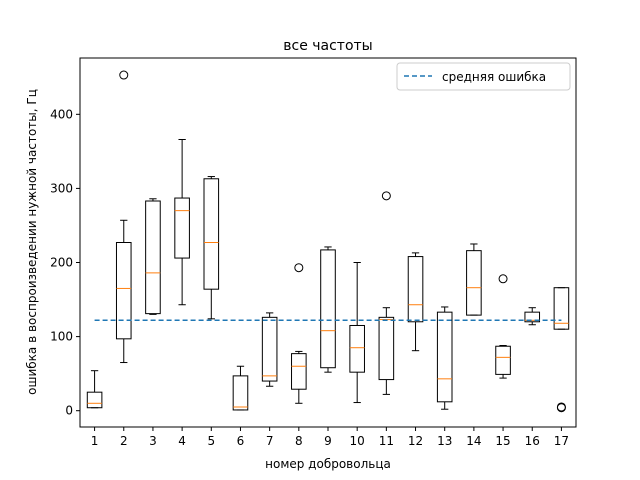  What do you see at coordinates (494, 77) in the screenshot?
I see `legend-label: средняя ошибка` at bounding box center [494, 77].